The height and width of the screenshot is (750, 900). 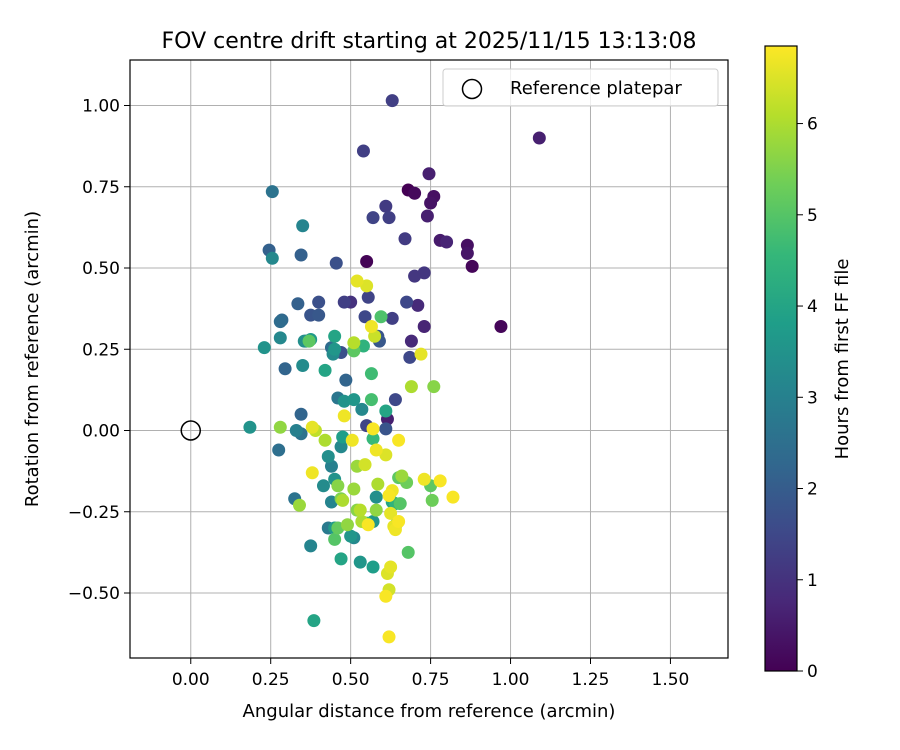 What do you see at coordinates (94, 513) in the screenshot?
I see `y-tick-label: −0.25` at bounding box center [94, 513].